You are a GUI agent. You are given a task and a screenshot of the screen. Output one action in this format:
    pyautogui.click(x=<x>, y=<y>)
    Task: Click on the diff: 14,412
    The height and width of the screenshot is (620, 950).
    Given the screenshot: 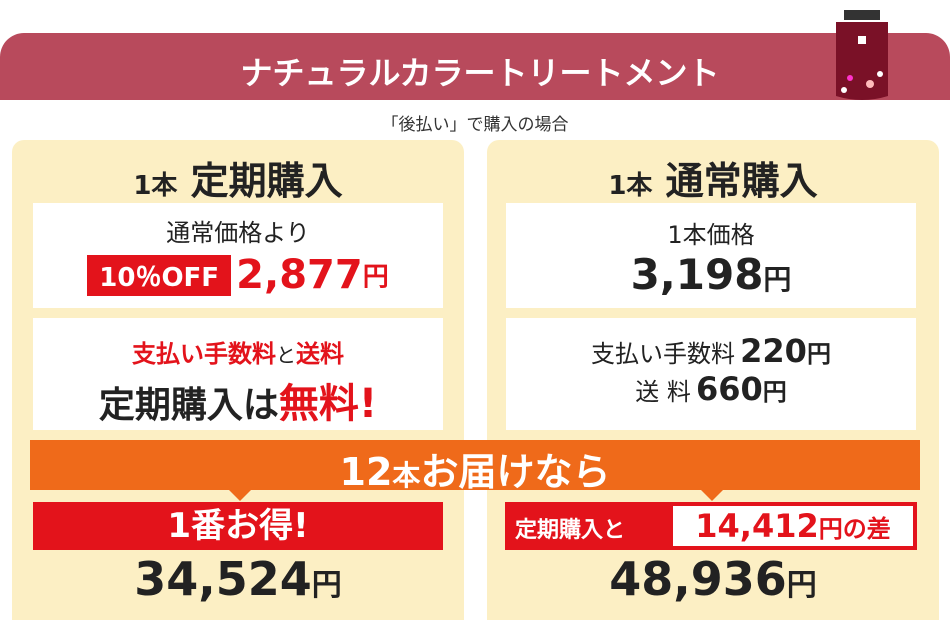 What is the action you would take?
    pyautogui.click(x=757, y=526)
    